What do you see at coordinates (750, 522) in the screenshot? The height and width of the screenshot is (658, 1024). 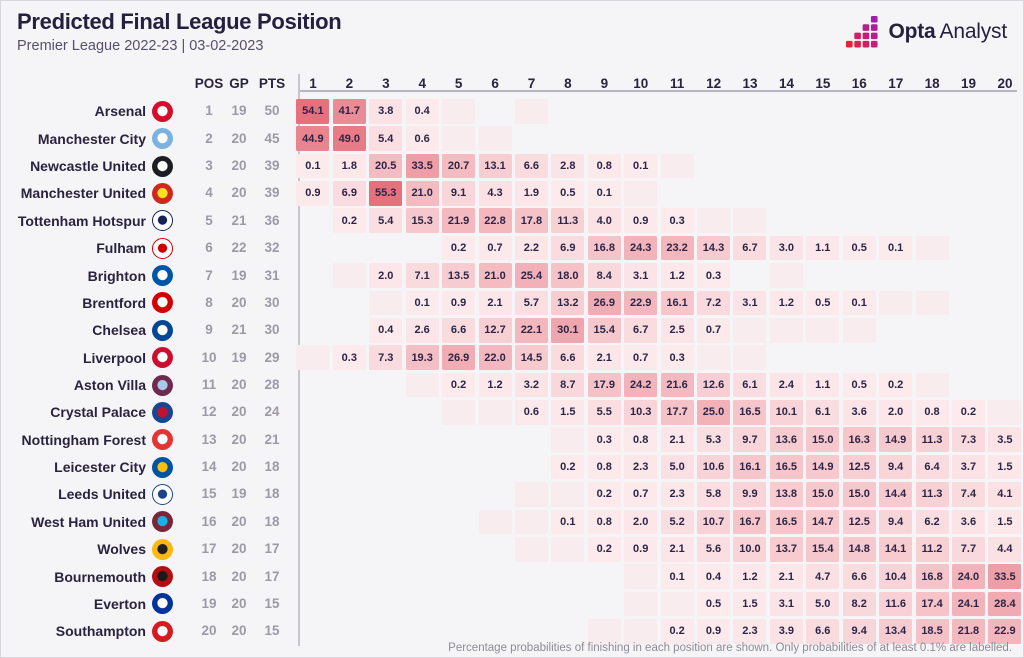 I see `prob-cell: 16.7` at bounding box center [750, 522].